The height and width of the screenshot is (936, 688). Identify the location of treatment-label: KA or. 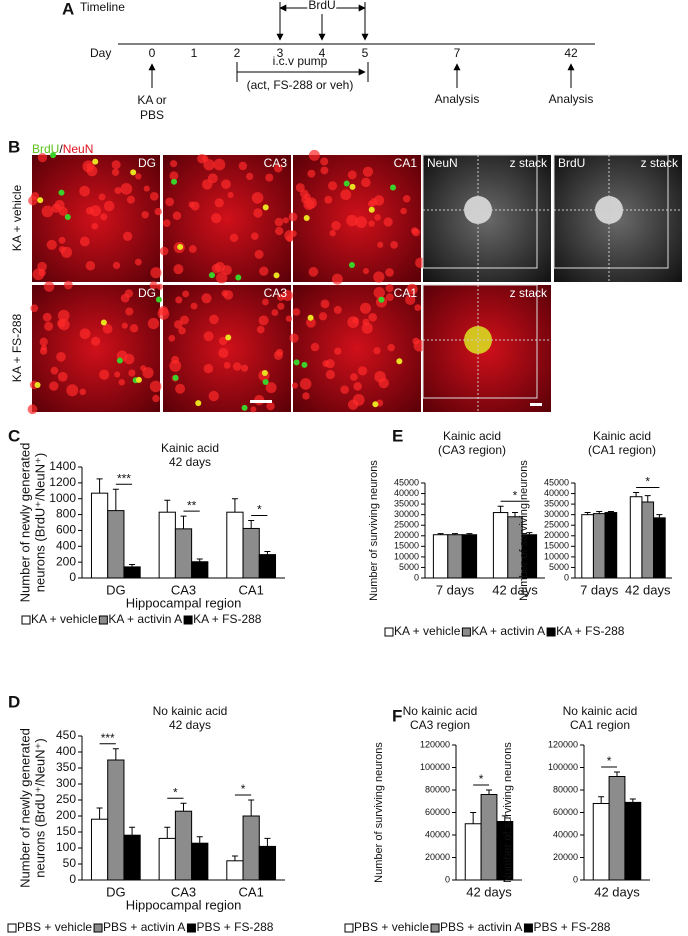
(151, 100).